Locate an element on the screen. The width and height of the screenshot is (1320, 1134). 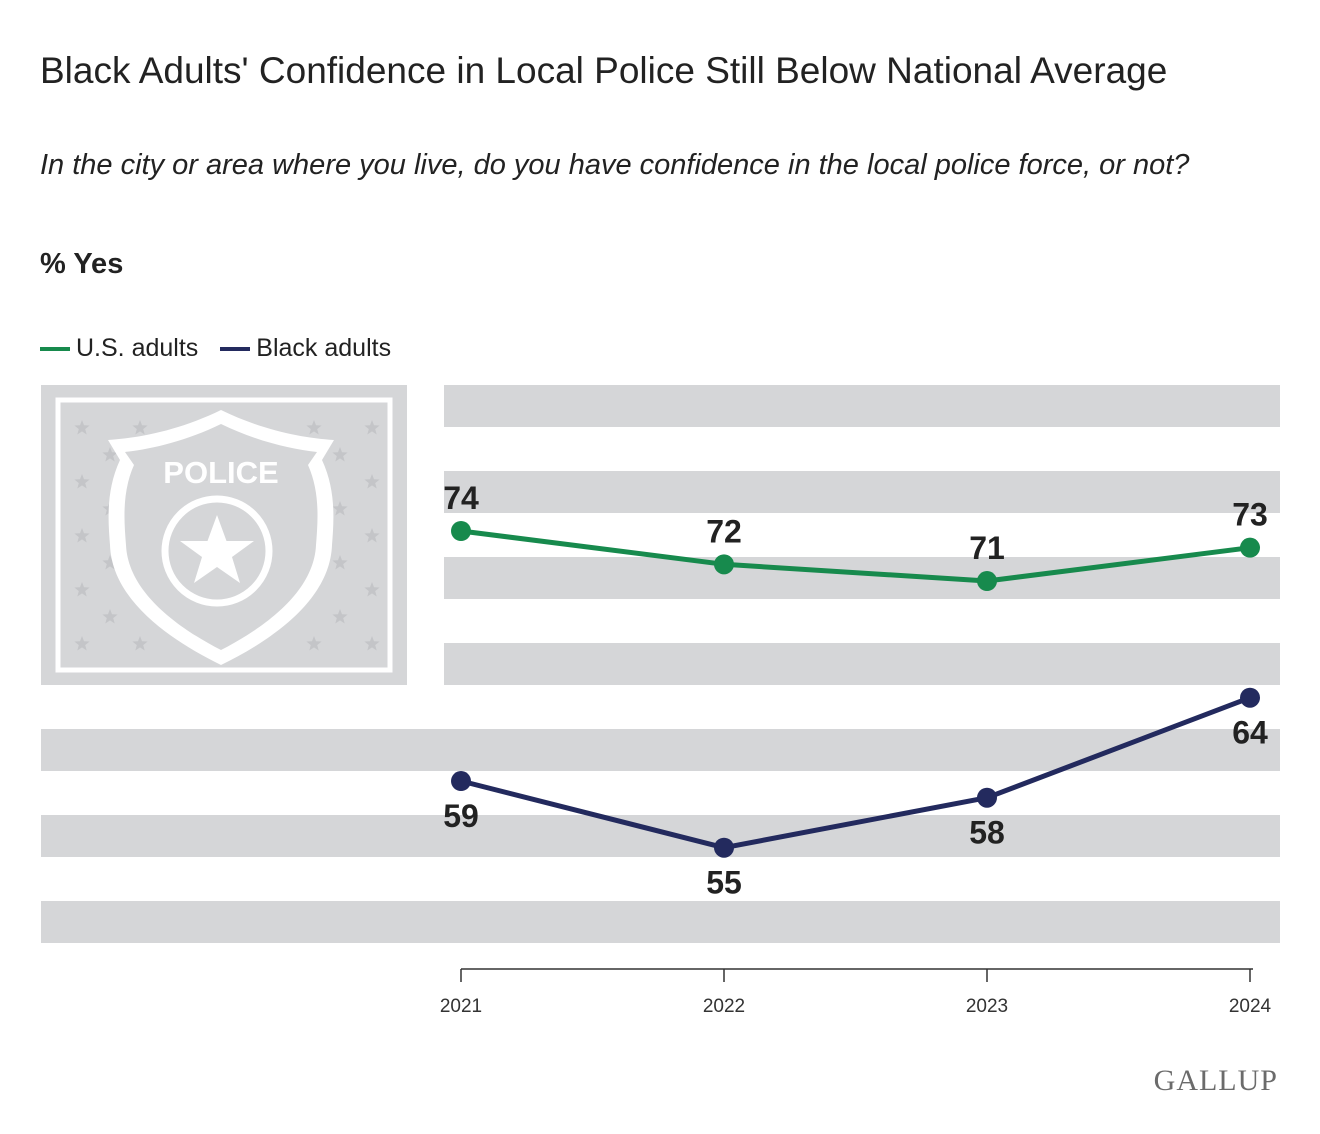
data-label-us-adults: 74 is located at coordinates (461, 498).